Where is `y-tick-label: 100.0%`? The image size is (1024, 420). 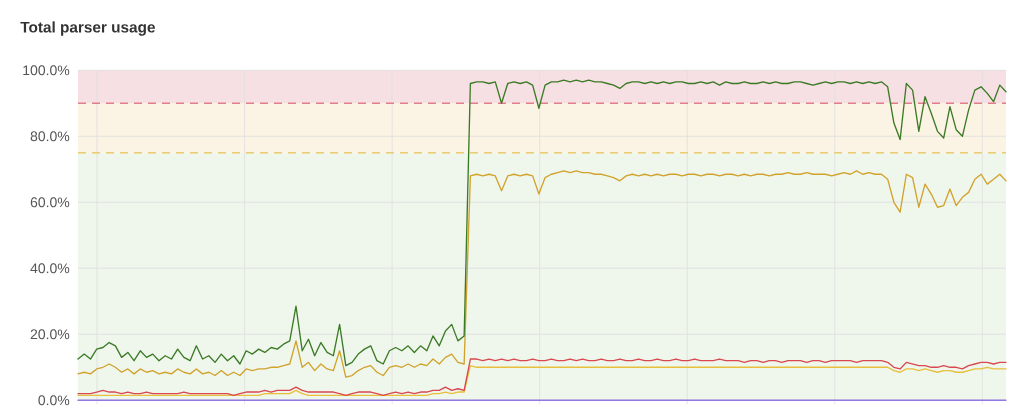 y-tick-label: 100.0% is located at coordinates (46, 70).